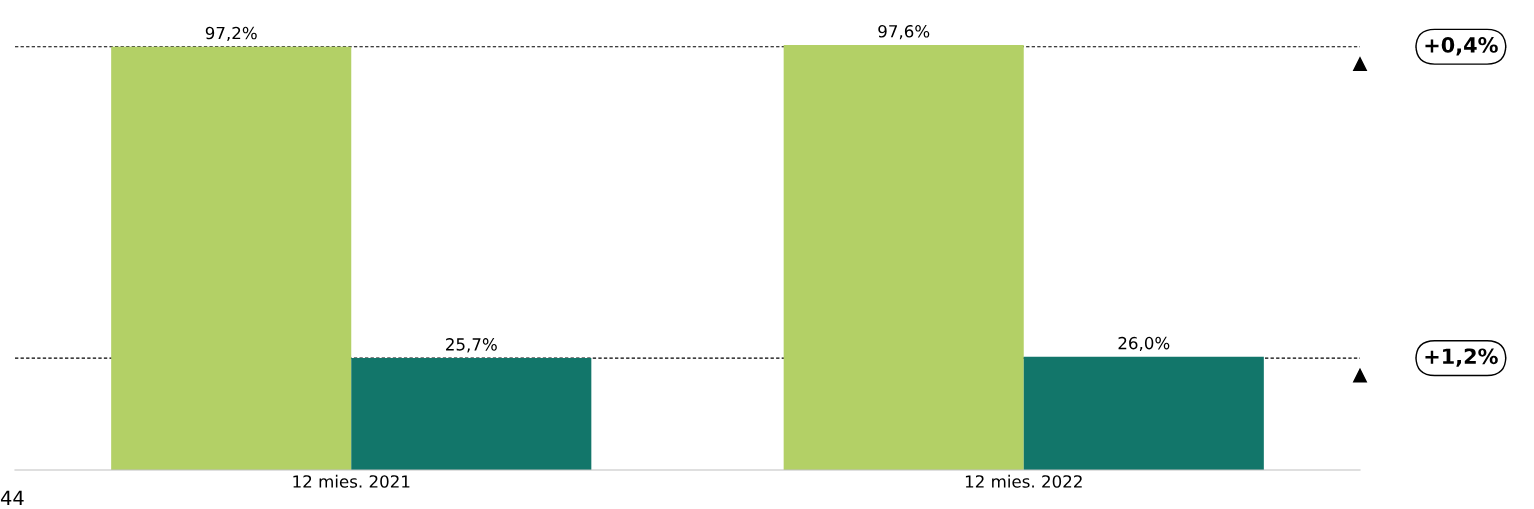 This screenshot has height=509, width=1534. Describe the element at coordinates (471, 345) in the screenshot. I see `data-label: 25,7%` at that location.